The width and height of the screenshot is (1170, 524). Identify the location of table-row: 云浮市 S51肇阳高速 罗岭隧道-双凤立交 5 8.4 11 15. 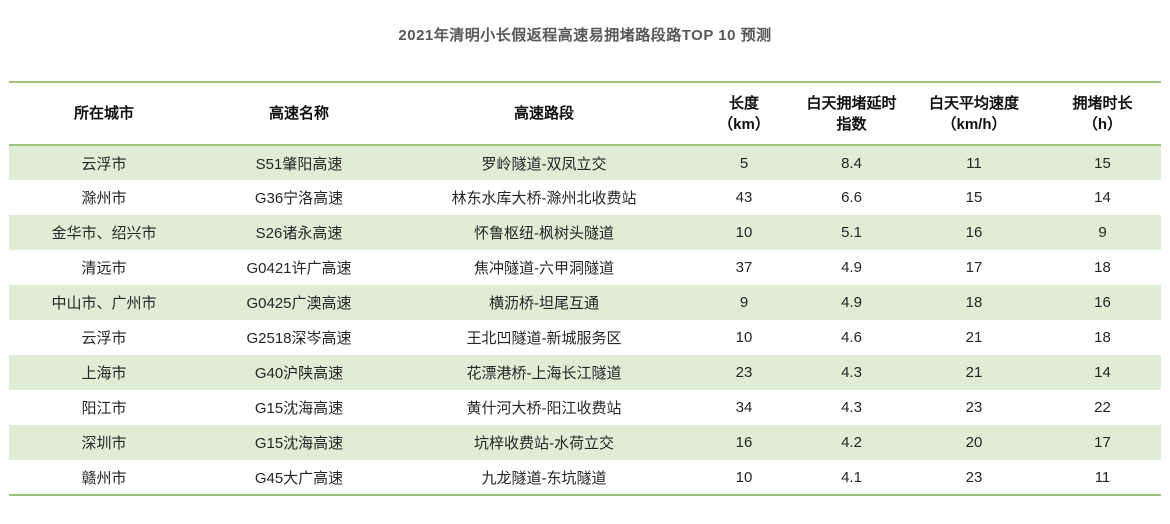
(585, 162).